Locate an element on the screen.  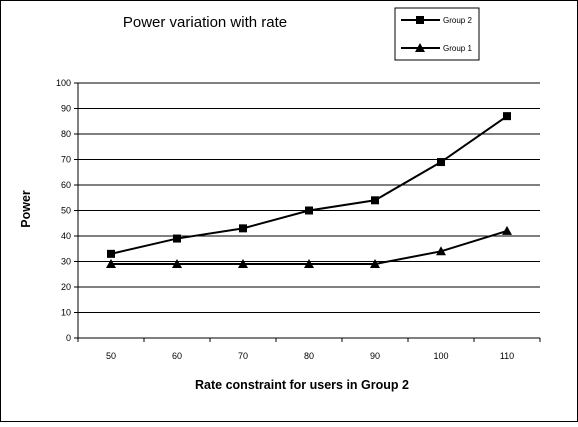
y-tick-label: 70 is located at coordinates (66, 160).